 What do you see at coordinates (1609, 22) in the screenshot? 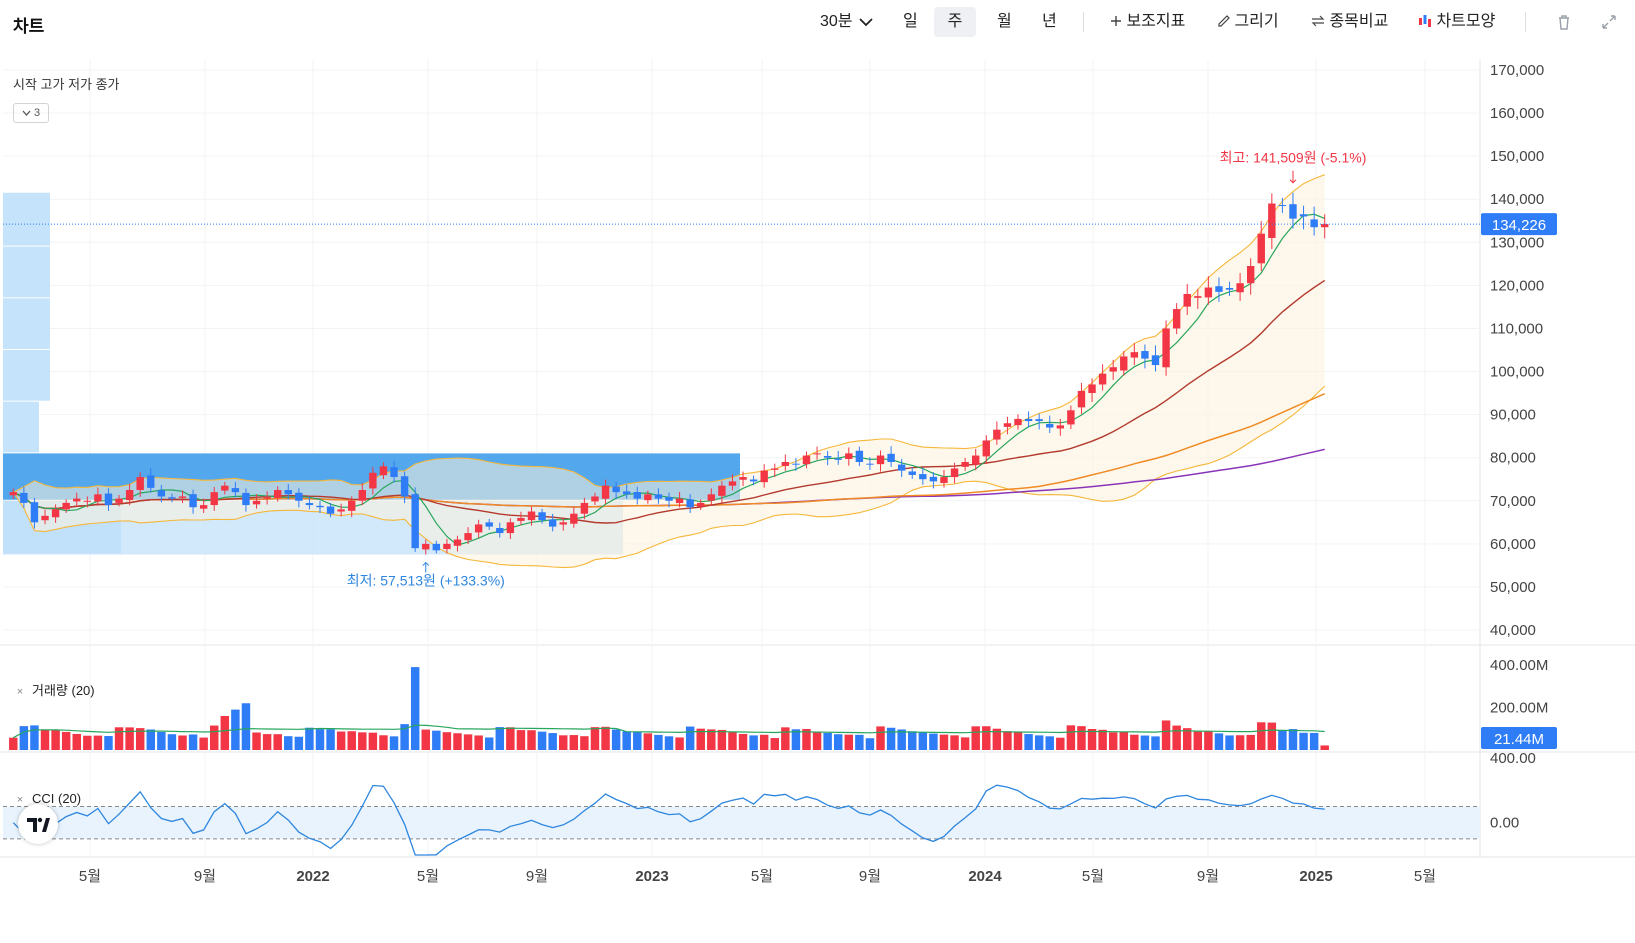
I see `expand-icon` at bounding box center [1609, 22].